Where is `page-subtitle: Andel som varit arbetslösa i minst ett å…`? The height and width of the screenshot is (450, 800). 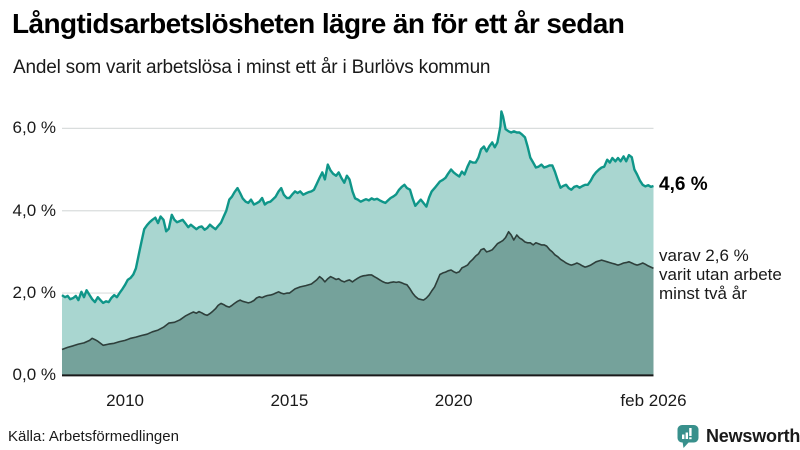
page-subtitle: Andel som varit arbetslösa i minst ett å… is located at coordinates (252, 67).